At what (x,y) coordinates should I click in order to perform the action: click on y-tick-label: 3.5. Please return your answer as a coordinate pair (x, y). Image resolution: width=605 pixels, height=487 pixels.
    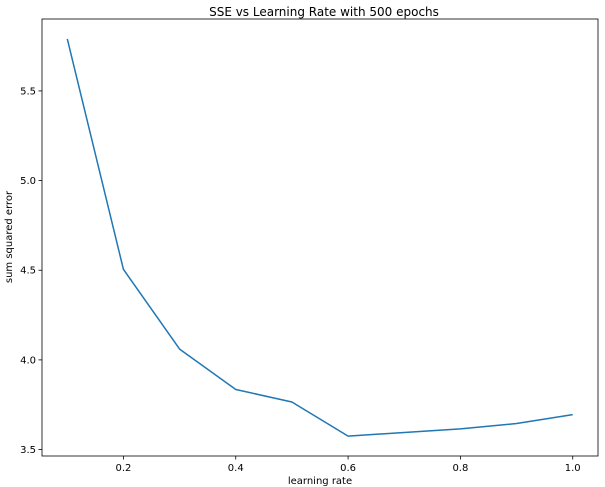
    Looking at the image, I should click on (28, 450).